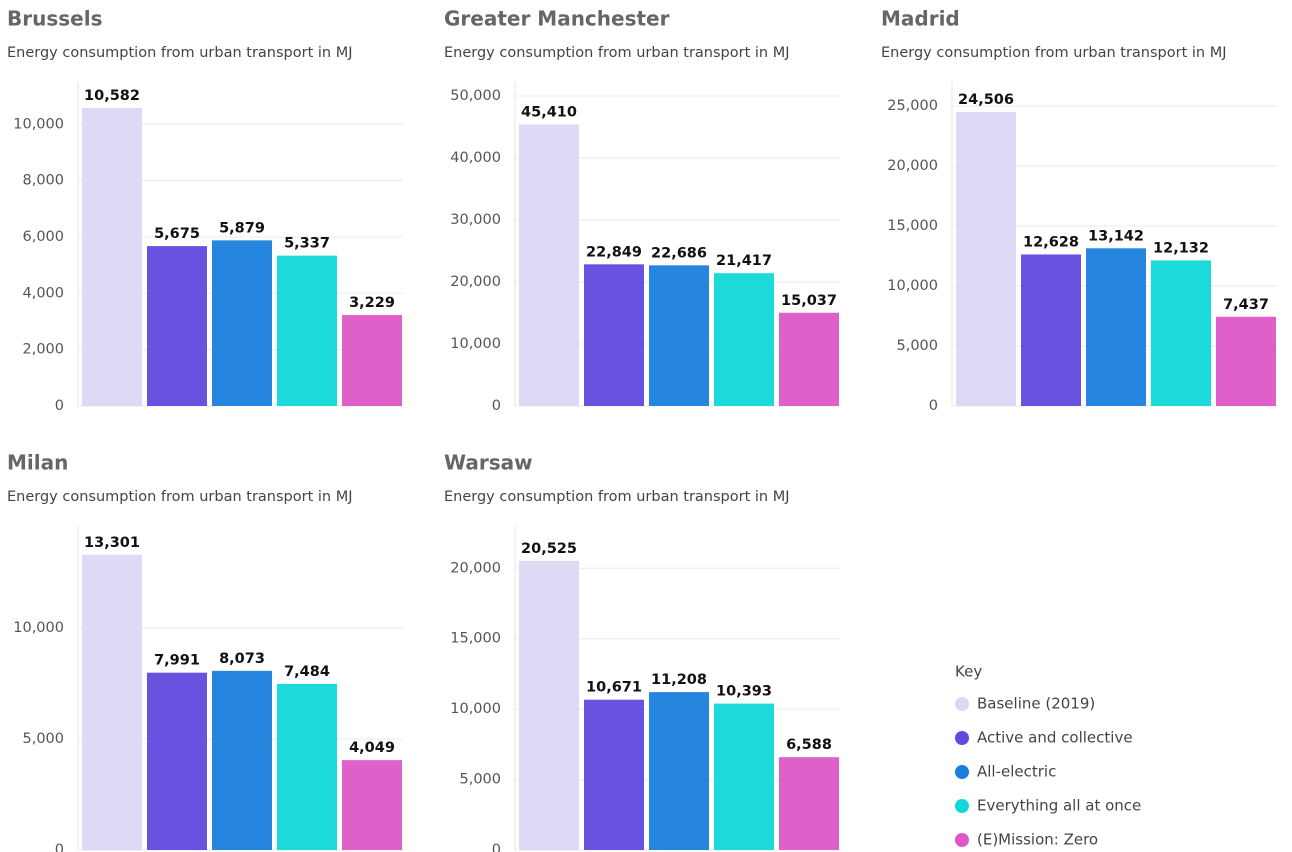  What do you see at coordinates (112, 543) in the screenshot?
I see `value-label: 13,301` at bounding box center [112, 543].